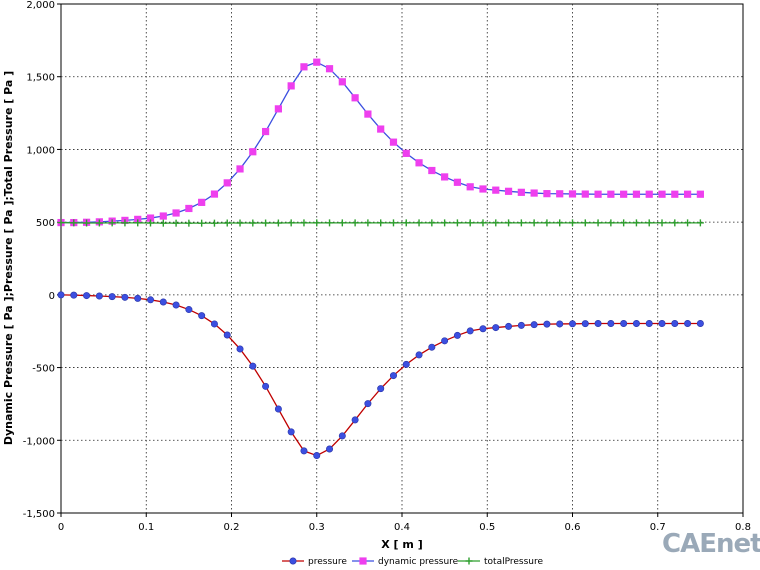 The width and height of the screenshot is (760, 570). Describe the element at coordinates (500, 562) in the screenshot. I see `legend-item: totalPressure` at that location.